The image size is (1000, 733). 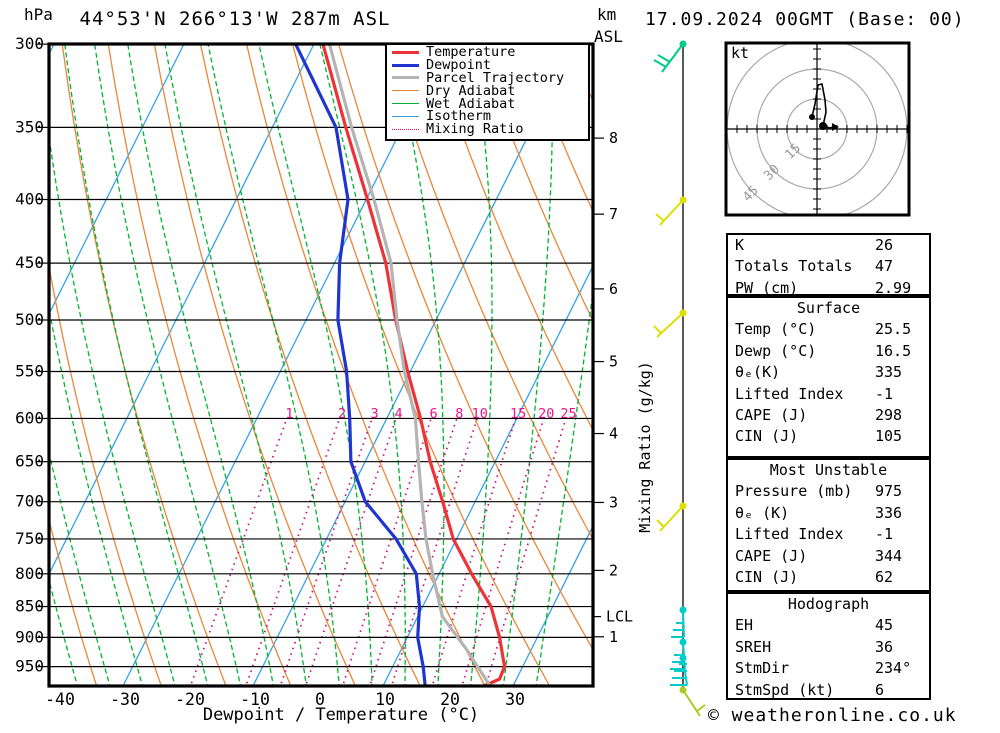 I want to click on legend-item: Mixing Ratio, so click(x=487, y=129).